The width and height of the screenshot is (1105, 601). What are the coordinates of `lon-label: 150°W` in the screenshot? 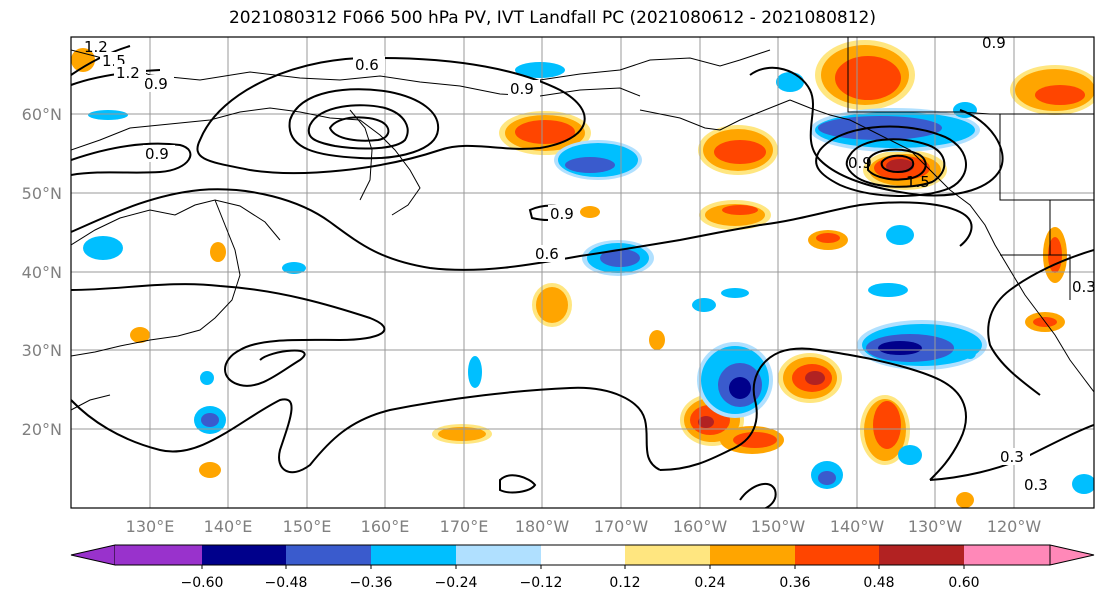 It's located at (778, 526).